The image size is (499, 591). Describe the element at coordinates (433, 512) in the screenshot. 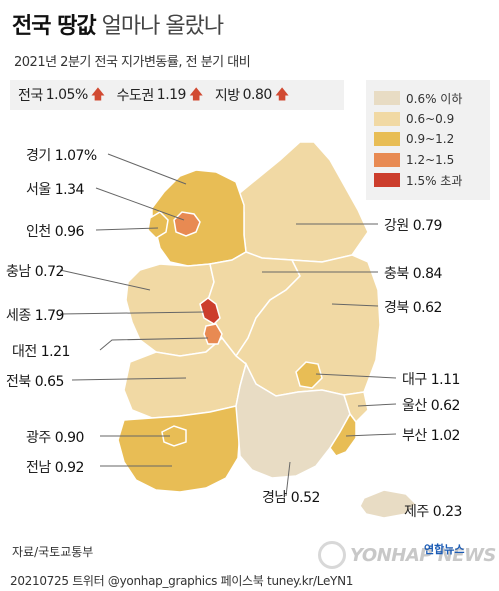

I see `label-jeju: 제주 0.23` at that location.